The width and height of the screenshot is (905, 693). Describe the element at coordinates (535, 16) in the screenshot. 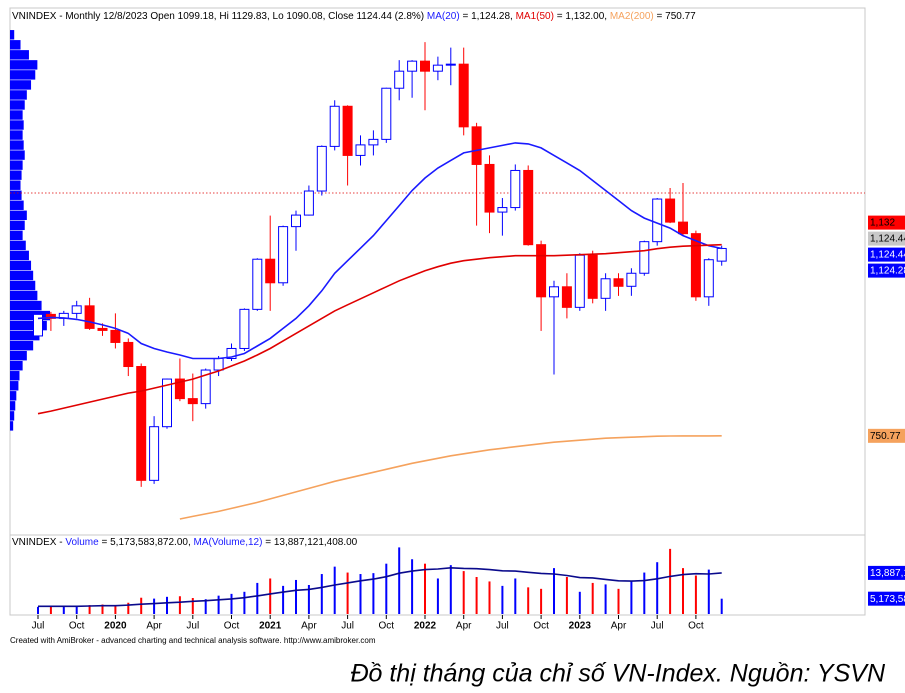

I see `header-part: MA1(50)` at that location.